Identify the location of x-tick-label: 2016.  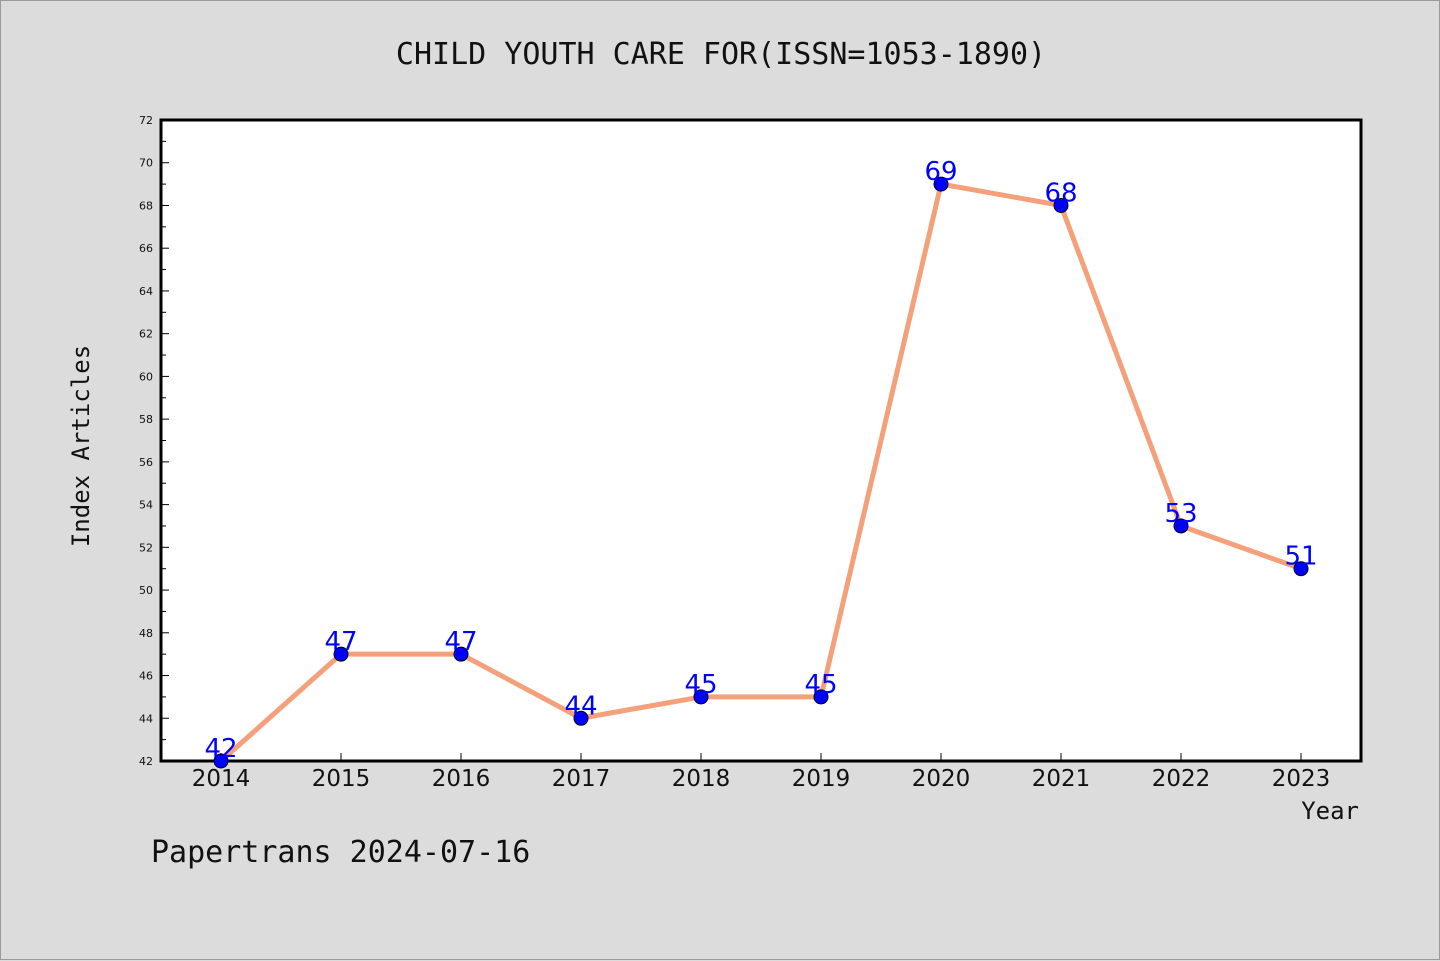
(461, 779).